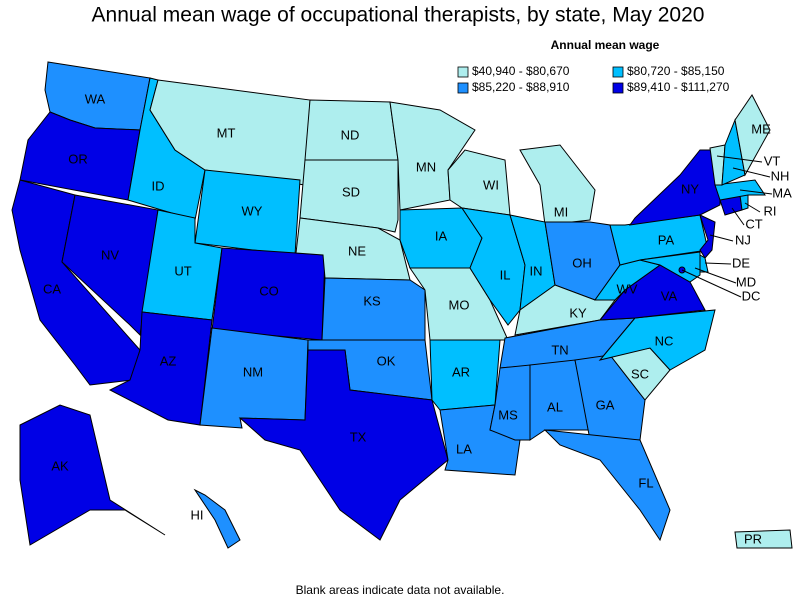 This screenshot has height=600, width=800. I want to click on state-label: KY, so click(578, 312).